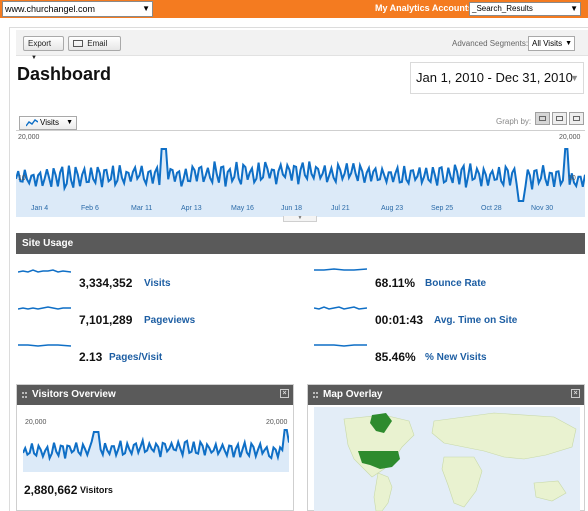  I want to click on account-selector-value: _Search_Results, so click(502, 8).